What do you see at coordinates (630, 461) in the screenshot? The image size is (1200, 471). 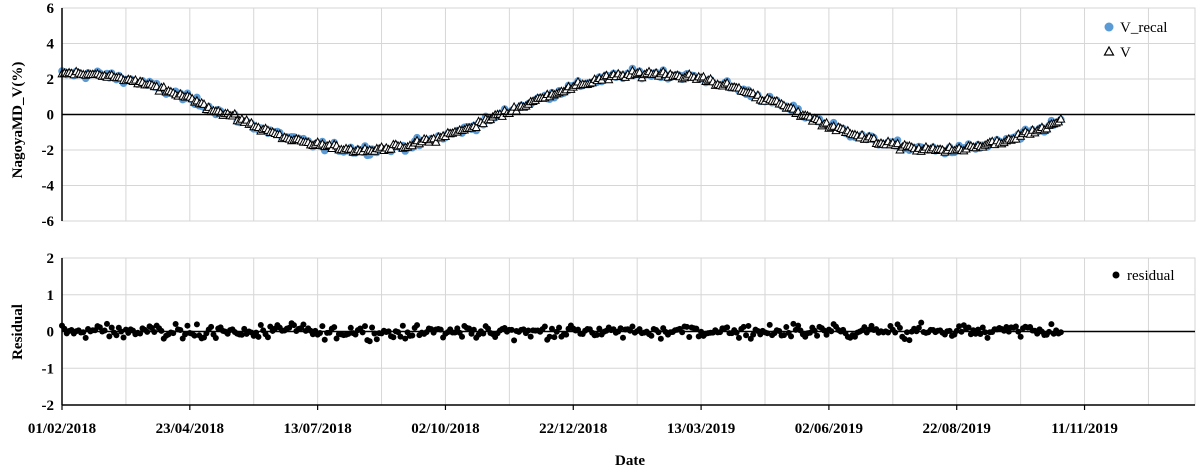 I see `x-axis-title: Date` at bounding box center [630, 461].